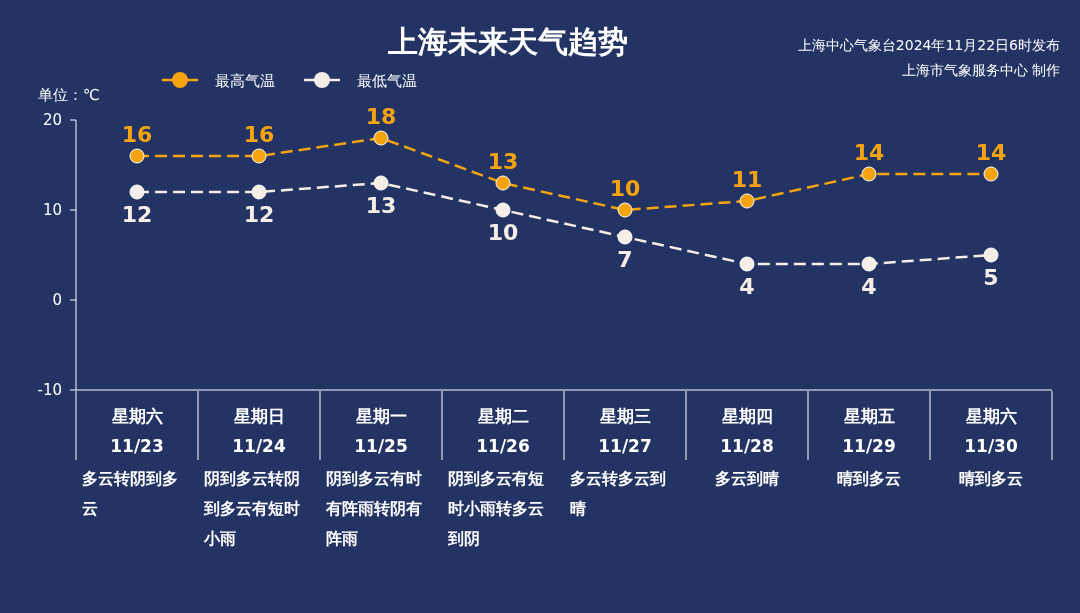 The width and height of the screenshot is (1080, 613). I want to click on text: 阴到多云有短时小雨转多云到阴, so click(495, 508).